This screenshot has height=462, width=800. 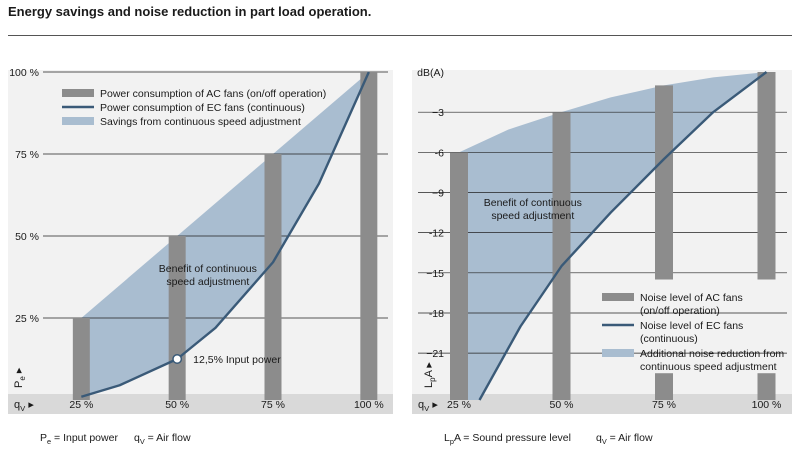 What do you see at coordinates (27, 319) in the screenshot?
I see `y-tick-label: 25 %` at bounding box center [27, 319].